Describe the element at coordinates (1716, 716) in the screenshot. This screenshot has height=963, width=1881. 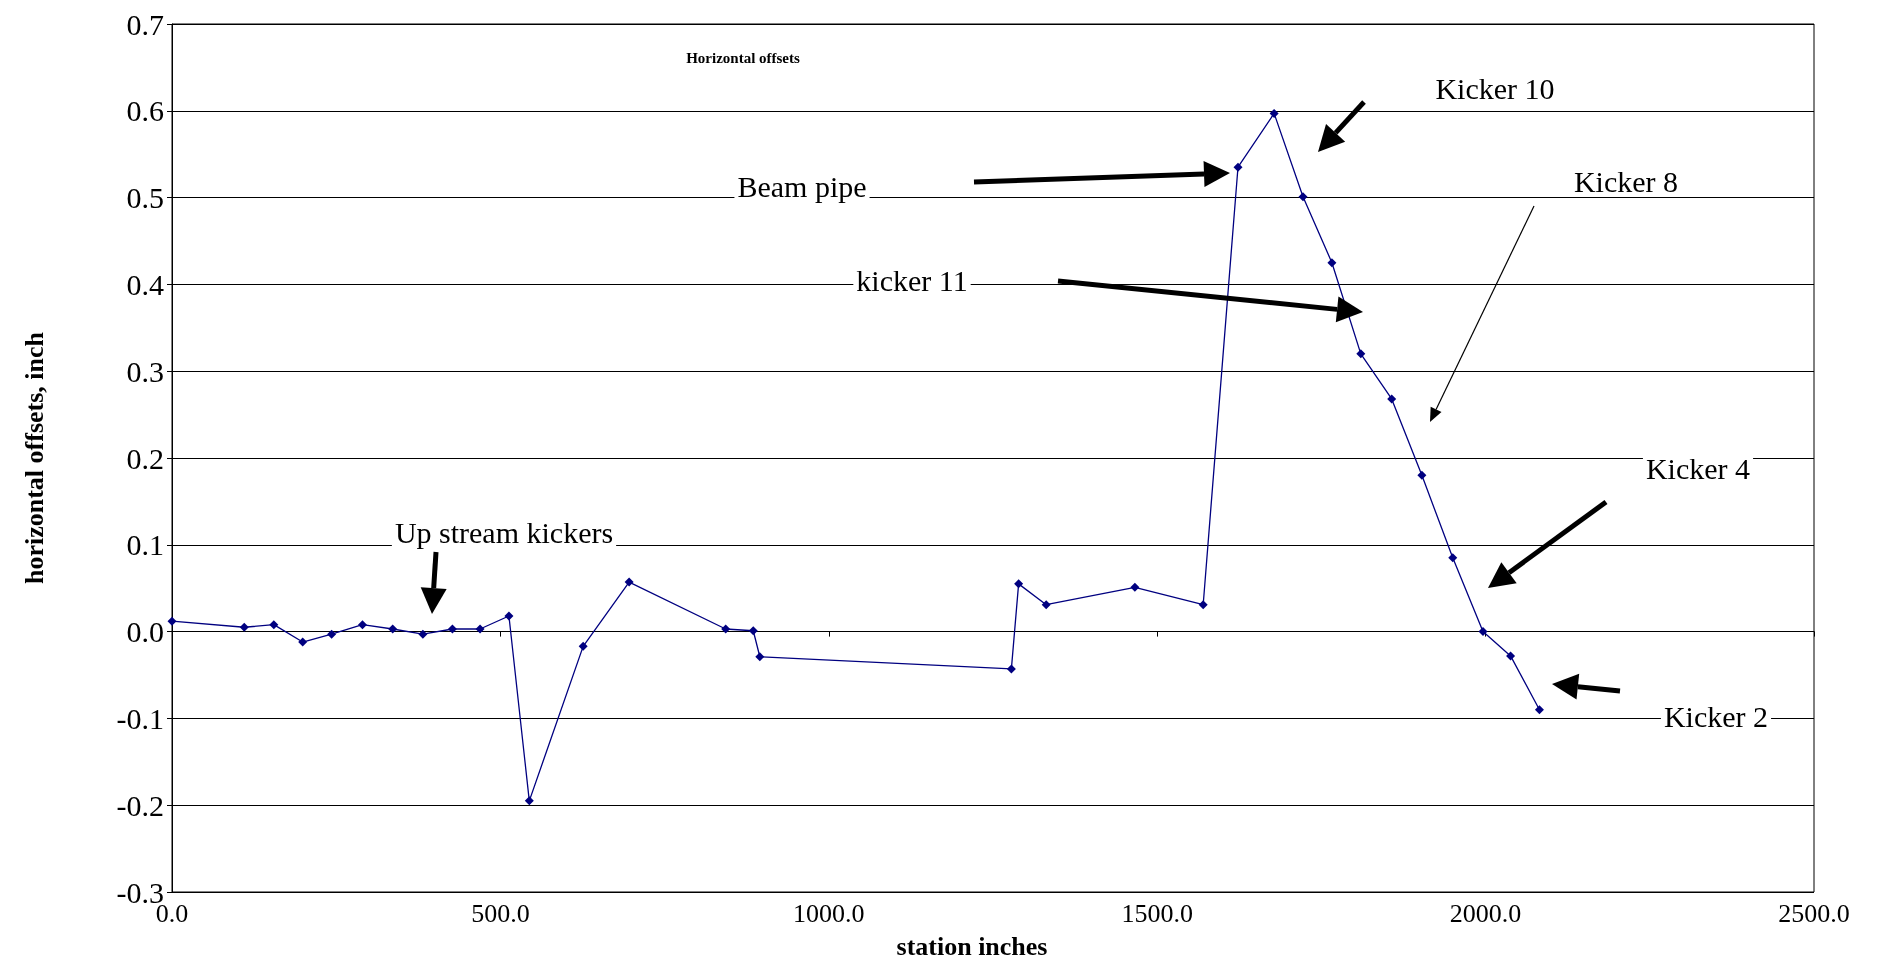
I see `annotation: Kicker 2` at that location.